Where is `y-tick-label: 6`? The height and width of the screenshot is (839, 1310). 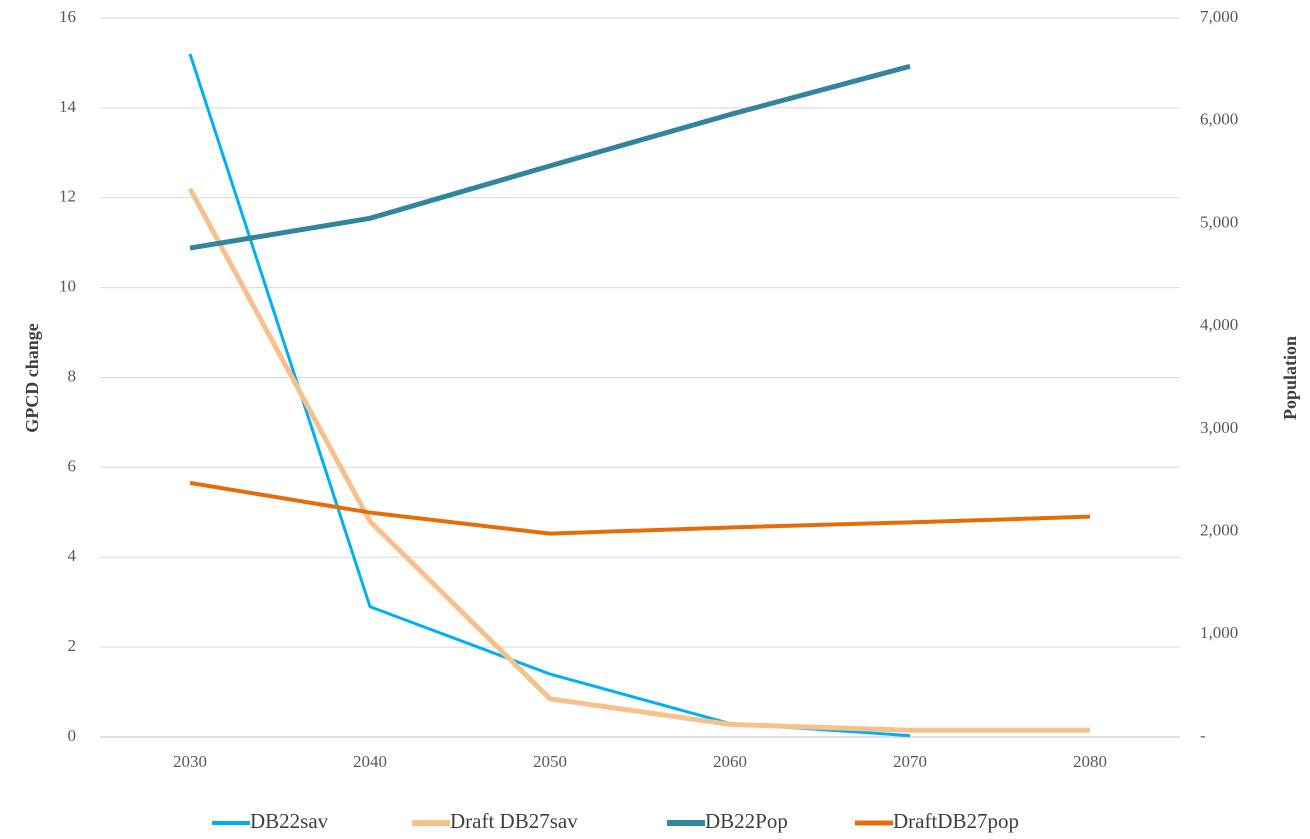 y-tick-label: 6 is located at coordinates (72, 465).